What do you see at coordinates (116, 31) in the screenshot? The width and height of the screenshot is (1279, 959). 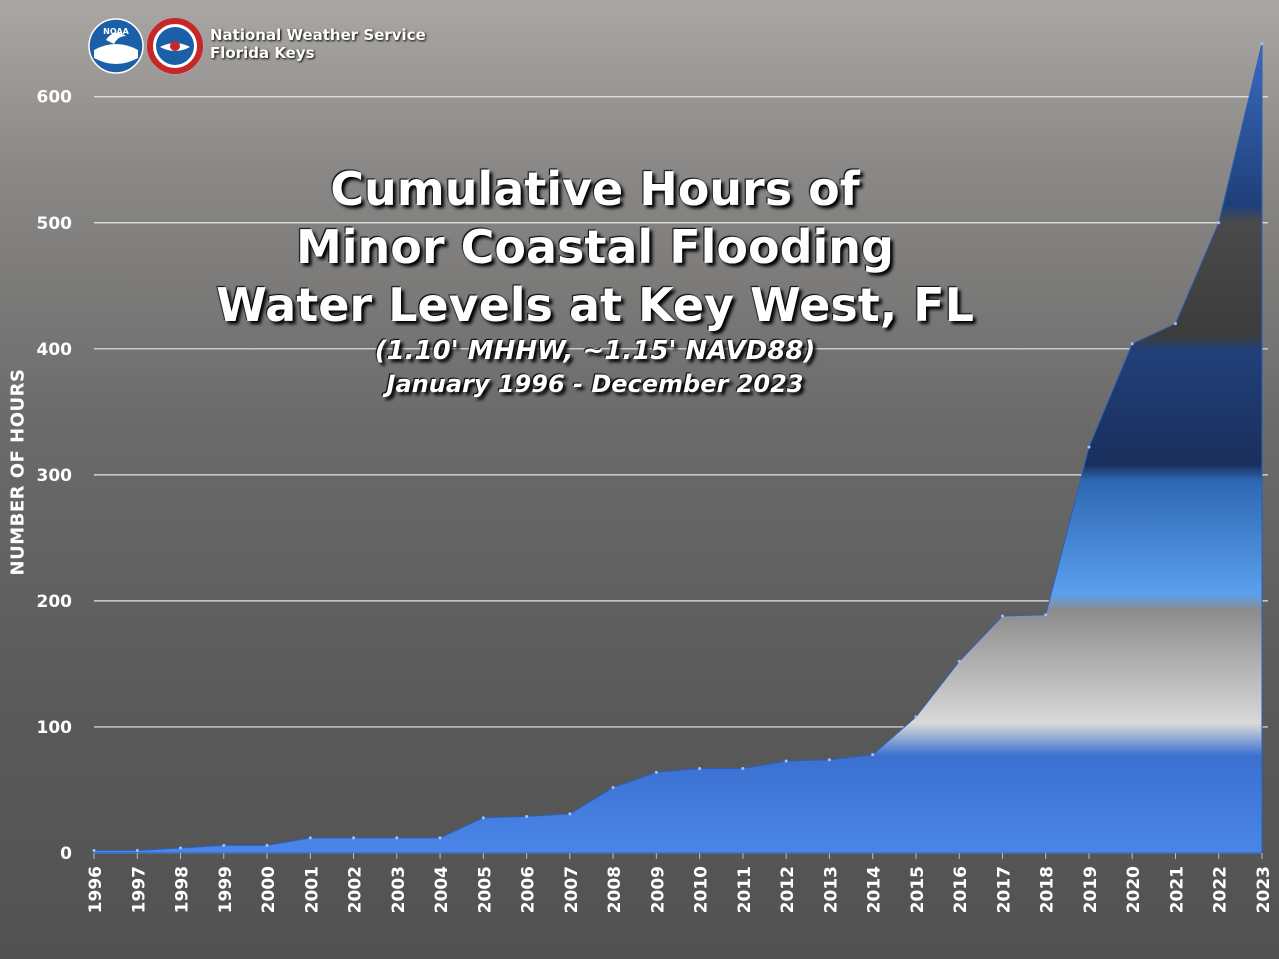 I see `noaa-logo-text: NOAA` at bounding box center [116, 31].